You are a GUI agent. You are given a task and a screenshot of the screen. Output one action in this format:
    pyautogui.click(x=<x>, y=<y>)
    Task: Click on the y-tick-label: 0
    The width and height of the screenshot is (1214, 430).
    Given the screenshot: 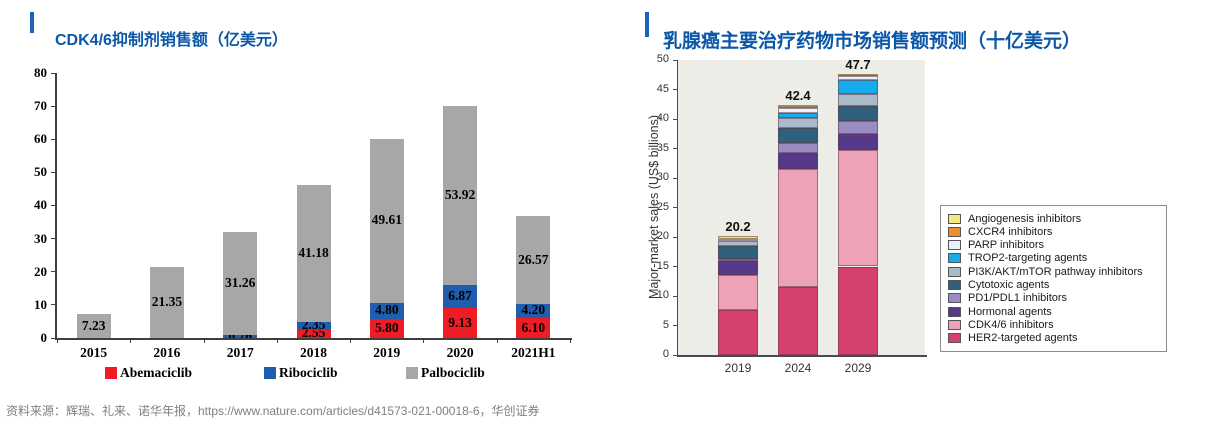 What is the action you would take?
    pyautogui.click(x=44, y=337)
    